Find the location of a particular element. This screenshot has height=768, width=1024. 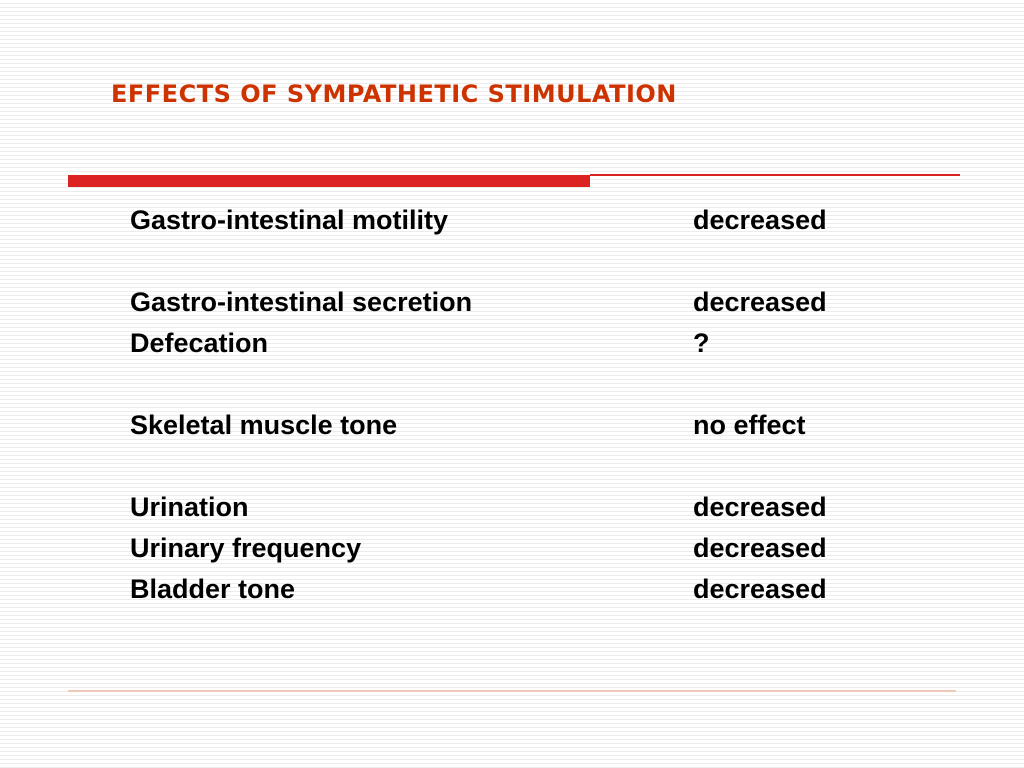

footer-rule is located at coordinates (512, 691).